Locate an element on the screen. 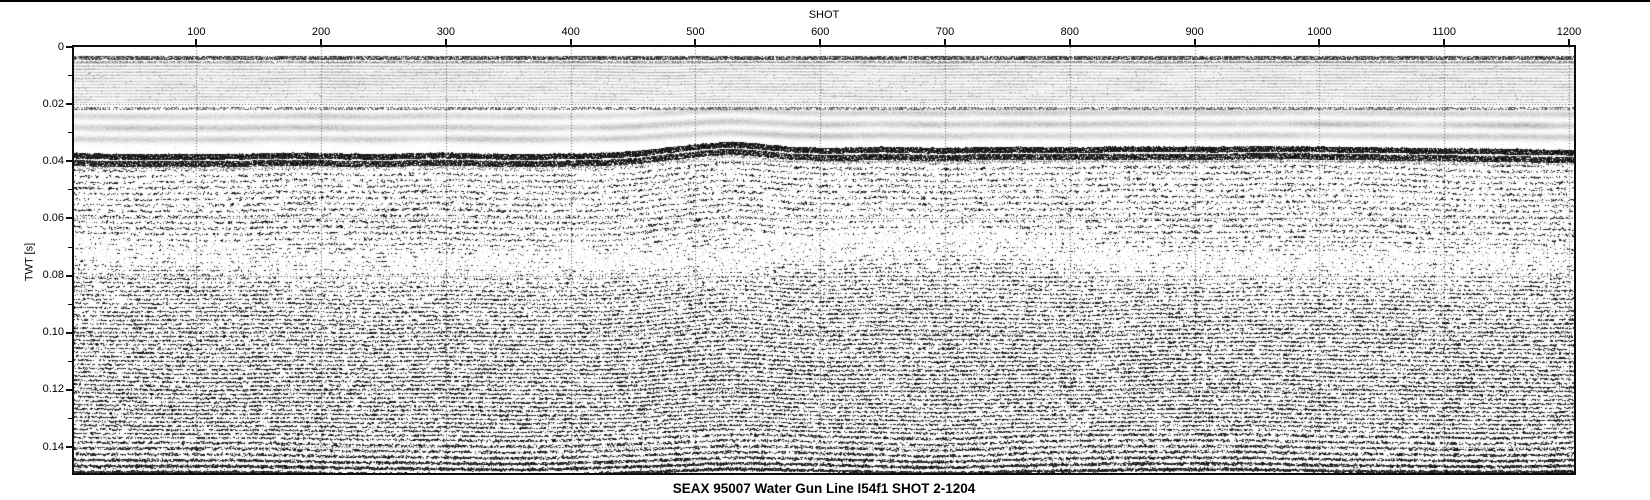 The width and height of the screenshot is (1650, 500). y-tick-label: 0.08 is located at coordinates (53, 275).